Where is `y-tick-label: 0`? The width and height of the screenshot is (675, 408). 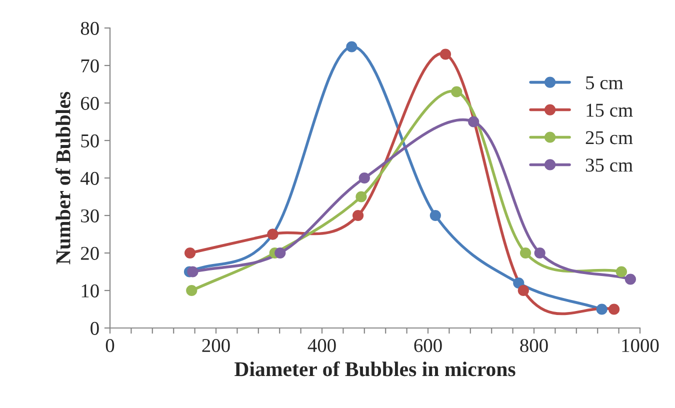 y-tick-label: 0 is located at coordinates (94, 328).